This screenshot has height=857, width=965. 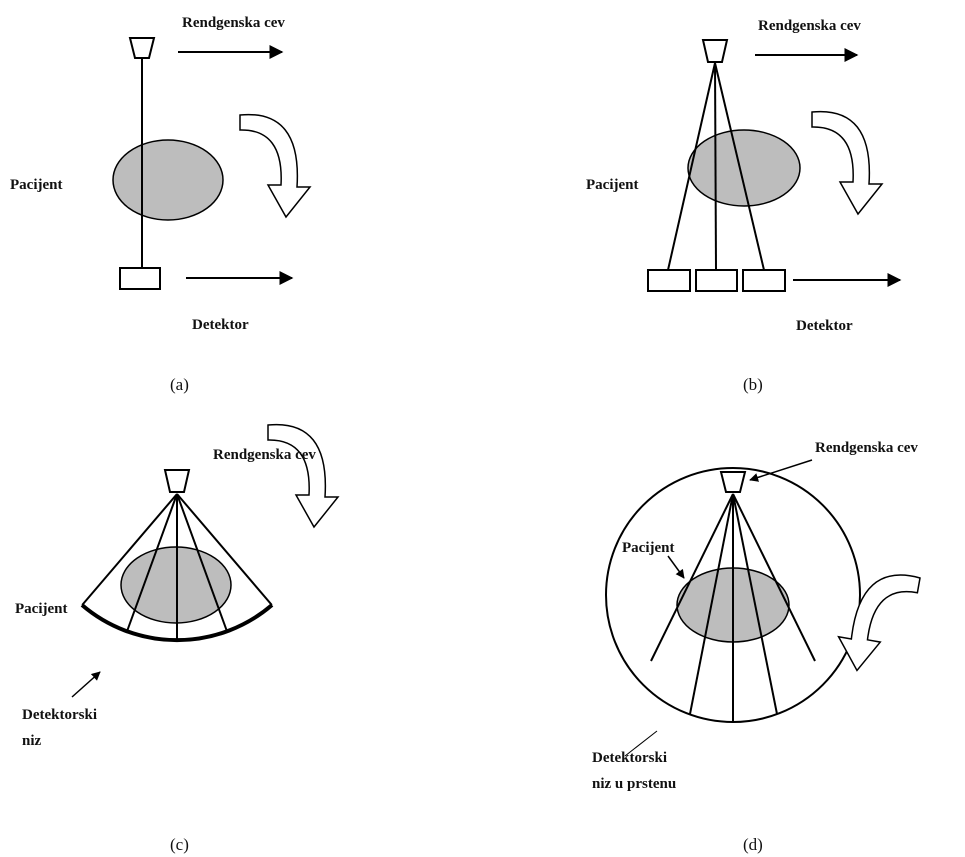 What do you see at coordinates (179, 384) in the screenshot?
I see `caption: (a)` at bounding box center [179, 384].